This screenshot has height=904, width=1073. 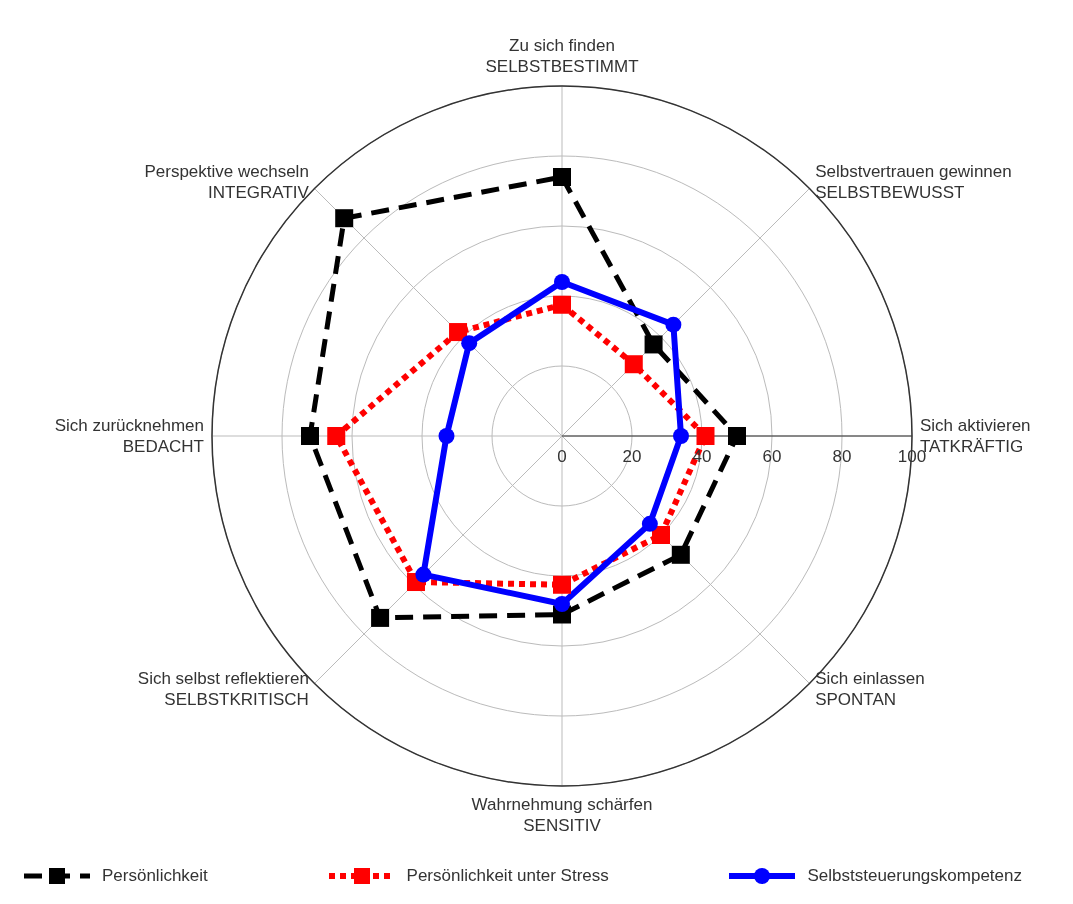 What do you see at coordinates (913, 182) in the screenshot?
I see `spoke-label: Selbstvertrauen gewinnen SELBSTBEWUSST` at bounding box center [913, 182].